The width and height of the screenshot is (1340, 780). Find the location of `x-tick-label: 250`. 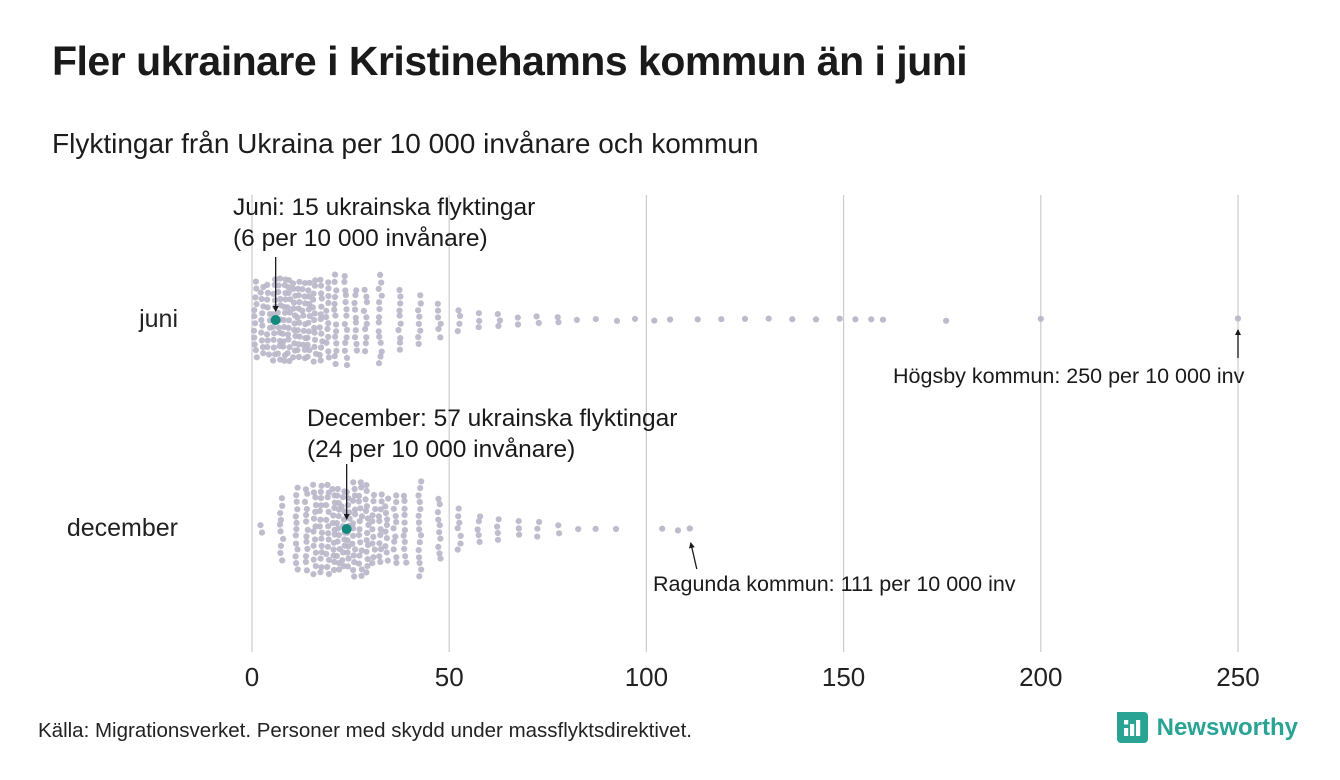

x-tick-label: 250 is located at coordinates (1237, 677).